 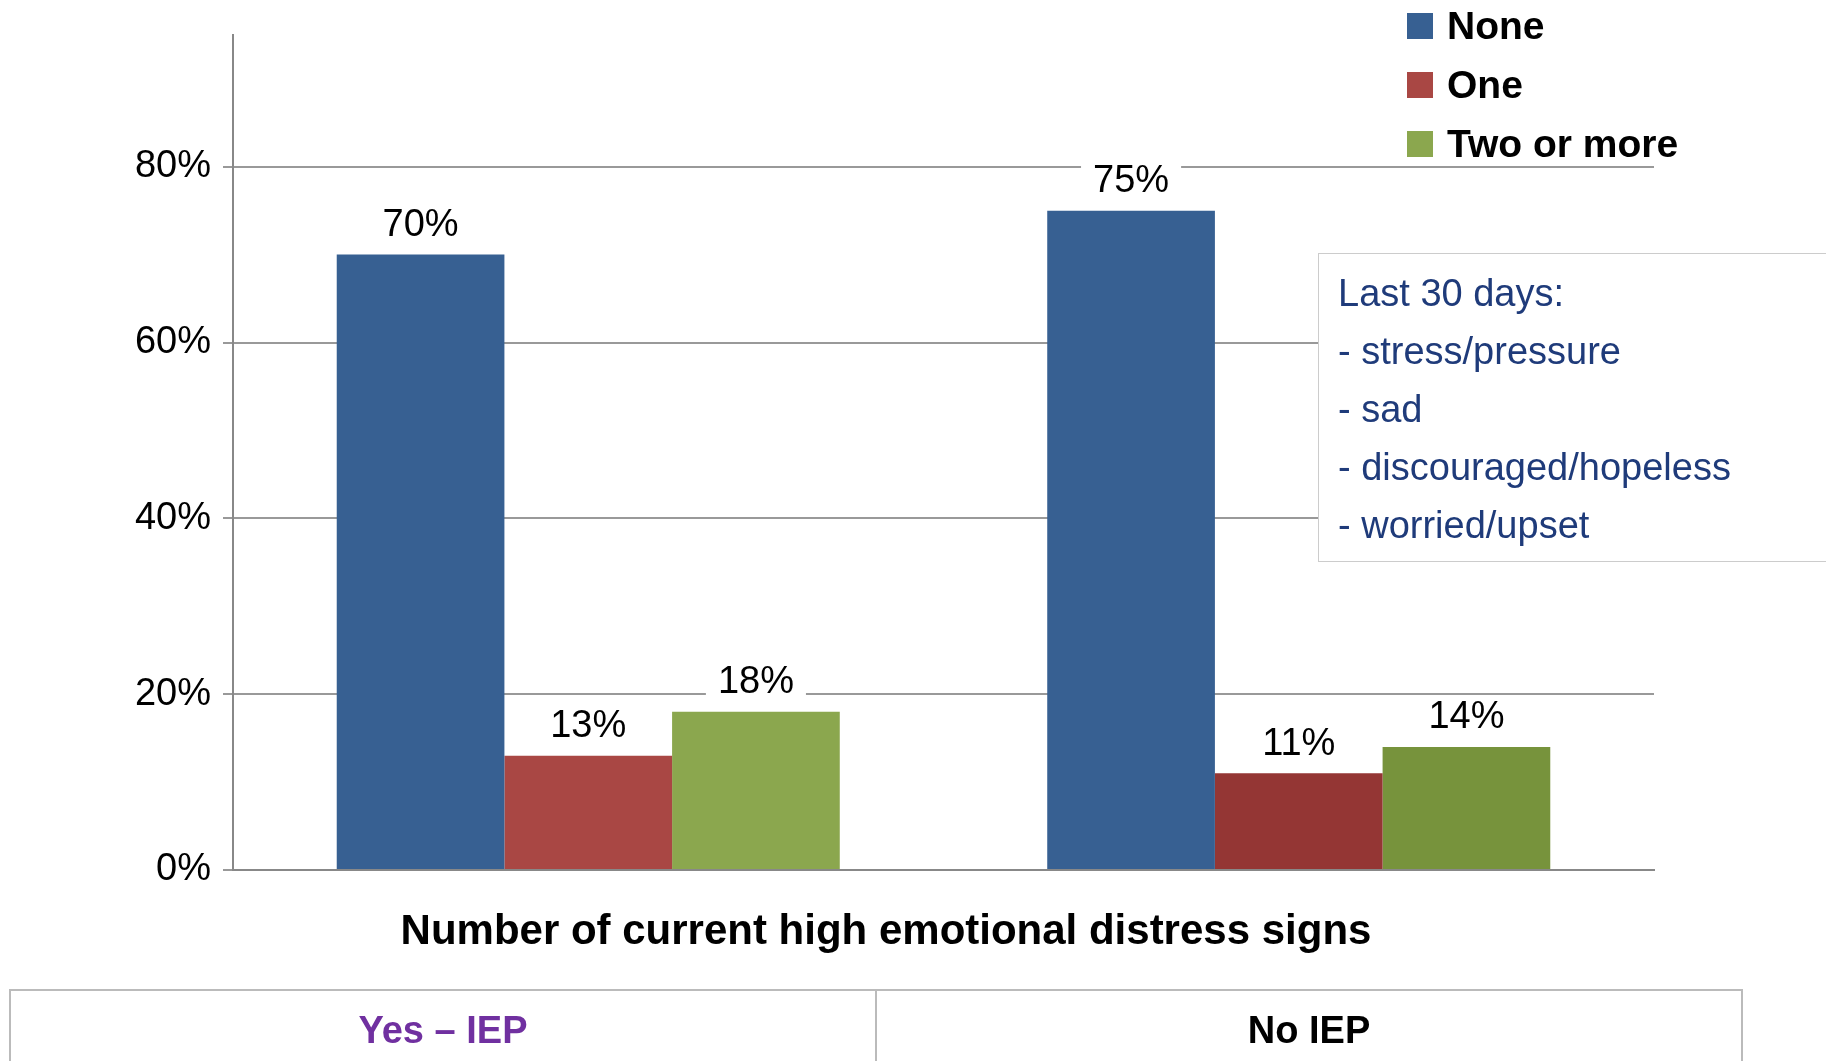 I want to click on y-tick-label: 60%, so click(x=172, y=339).